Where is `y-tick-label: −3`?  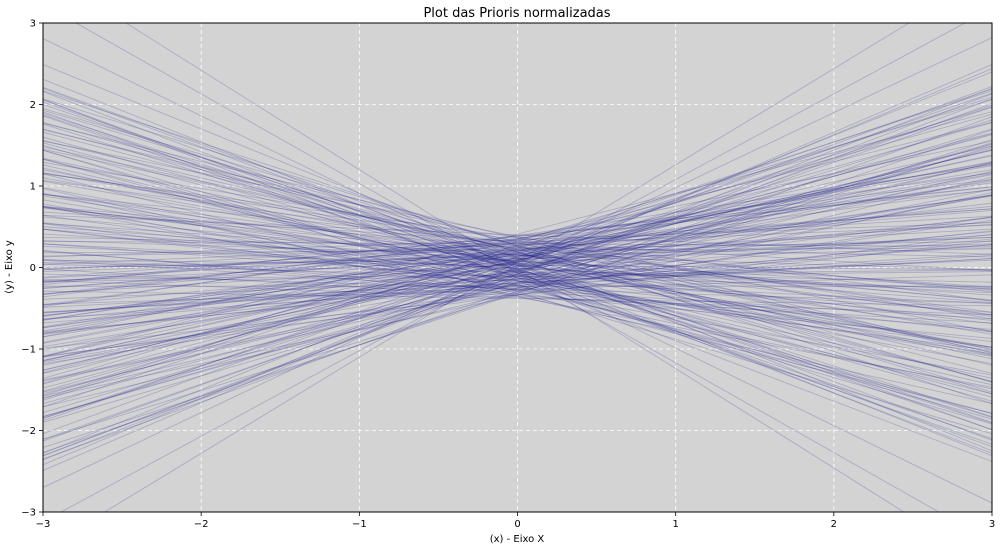 y-tick-label: −3 is located at coordinates (28, 513).